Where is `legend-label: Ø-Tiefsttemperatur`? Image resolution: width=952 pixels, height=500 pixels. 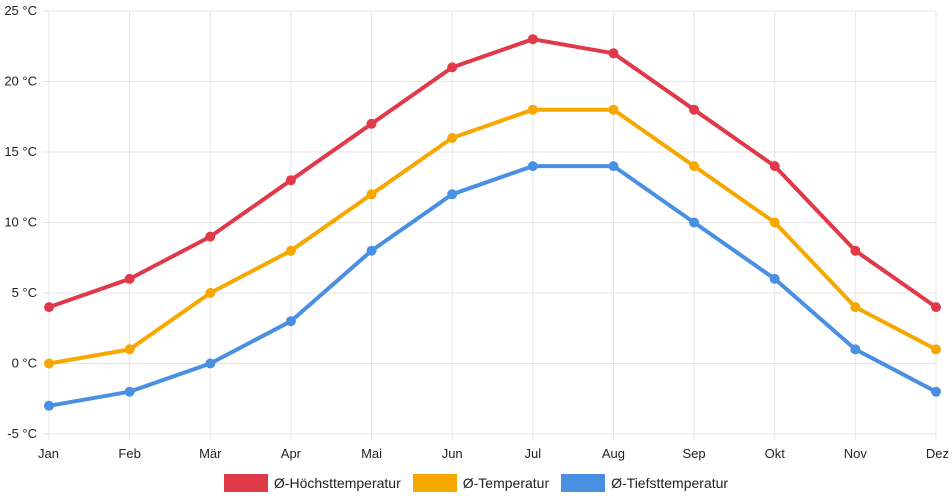
legend-label: Ø-Tiefsttemperatur is located at coordinates (670, 483).